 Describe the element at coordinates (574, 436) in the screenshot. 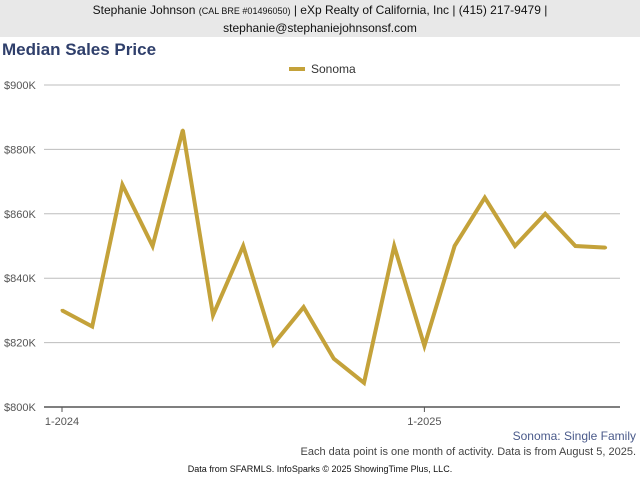

I see `chart-subtitle: Sonoma: Single Family` at that location.